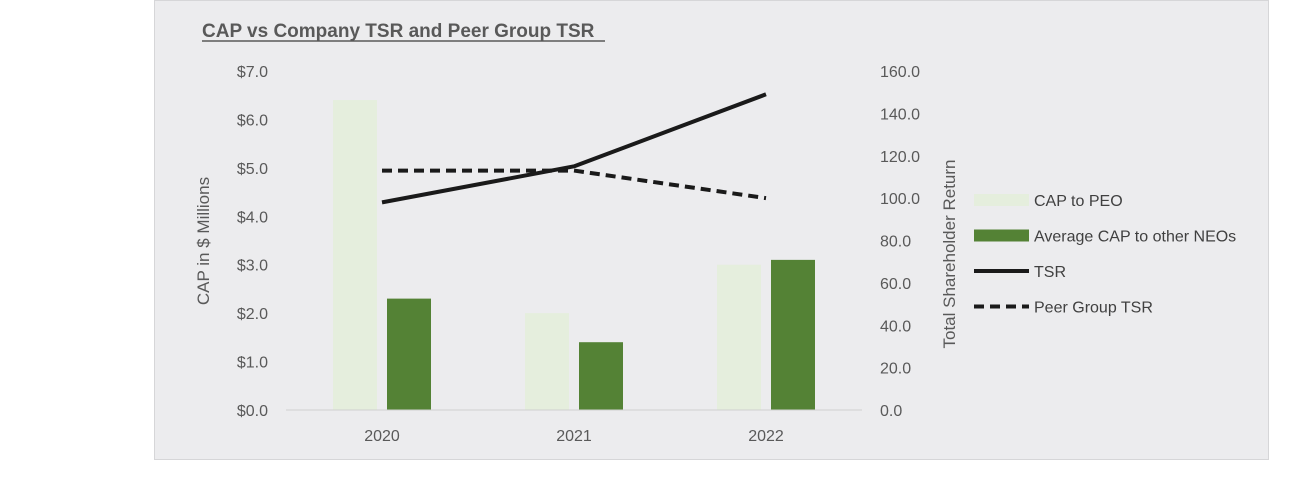 The image size is (1306, 492). I want to click on tsr-line, so click(574, 148).